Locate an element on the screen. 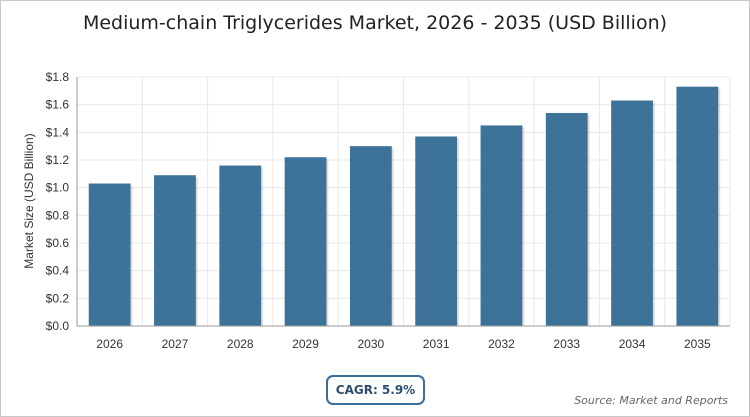  bar-2030 is located at coordinates (370, 236).